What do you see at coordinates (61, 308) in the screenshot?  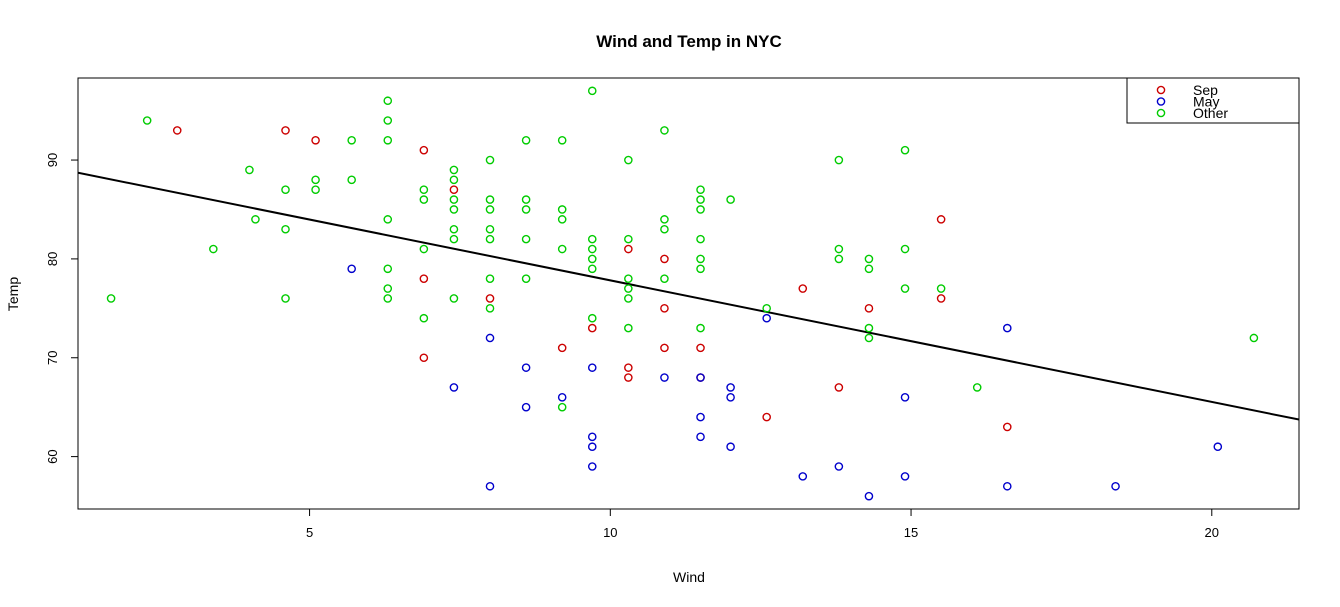 I see `y-axis: 60 70 80 90` at bounding box center [61, 308].